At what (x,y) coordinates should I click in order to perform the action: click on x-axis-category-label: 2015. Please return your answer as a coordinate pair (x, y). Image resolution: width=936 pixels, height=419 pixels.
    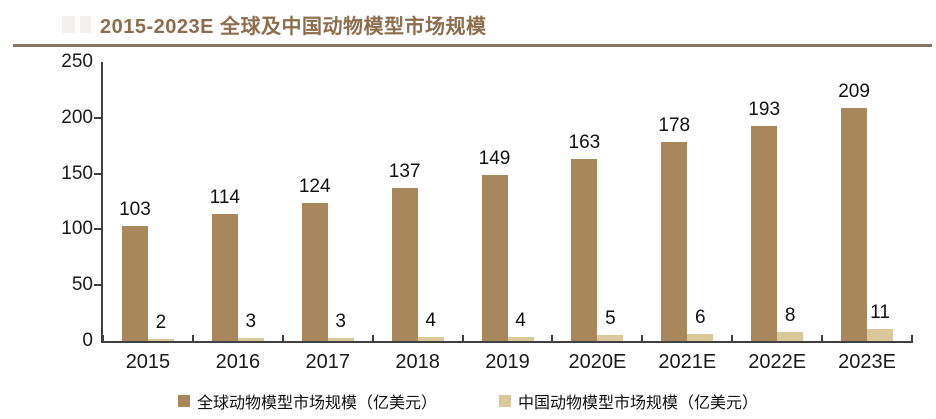
    Looking at the image, I should click on (148, 362).